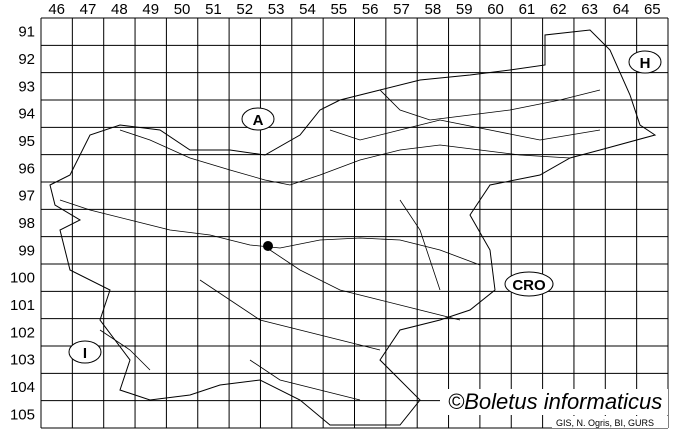  Describe the element at coordinates (26, 86) in the screenshot. I see `row-label: 93` at that location.